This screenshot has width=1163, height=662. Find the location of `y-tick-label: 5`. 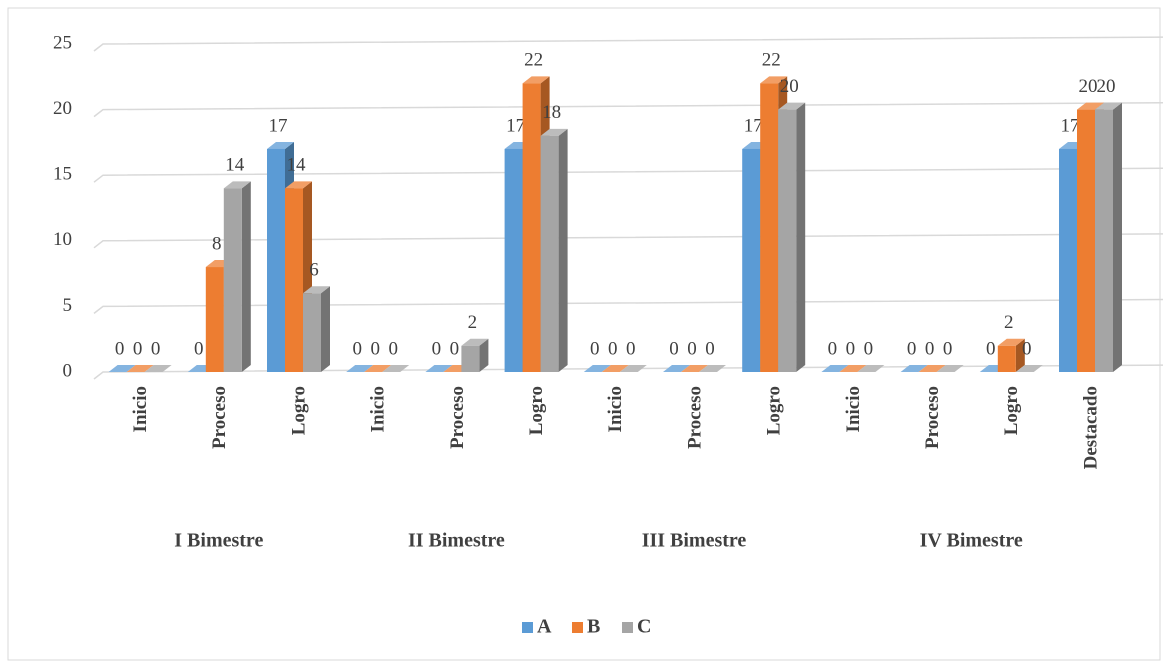

y-tick-label: 5 is located at coordinates (68, 305).